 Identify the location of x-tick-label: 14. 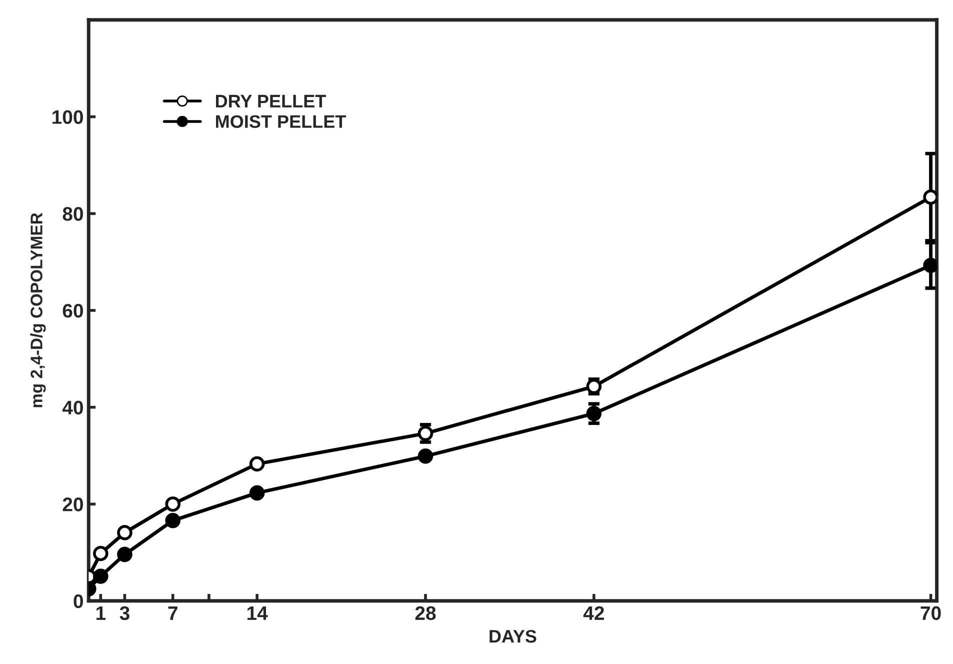
(257, 613).